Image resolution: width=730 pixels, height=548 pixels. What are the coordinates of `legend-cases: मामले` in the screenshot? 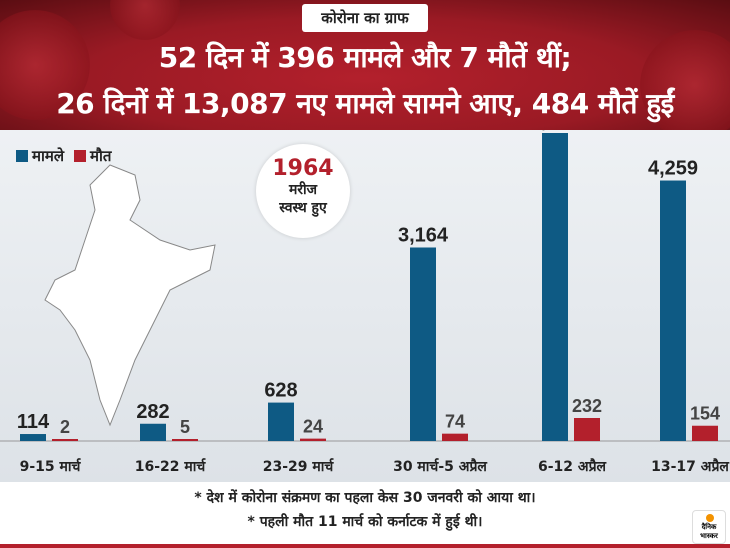 It's located at (40, 156).